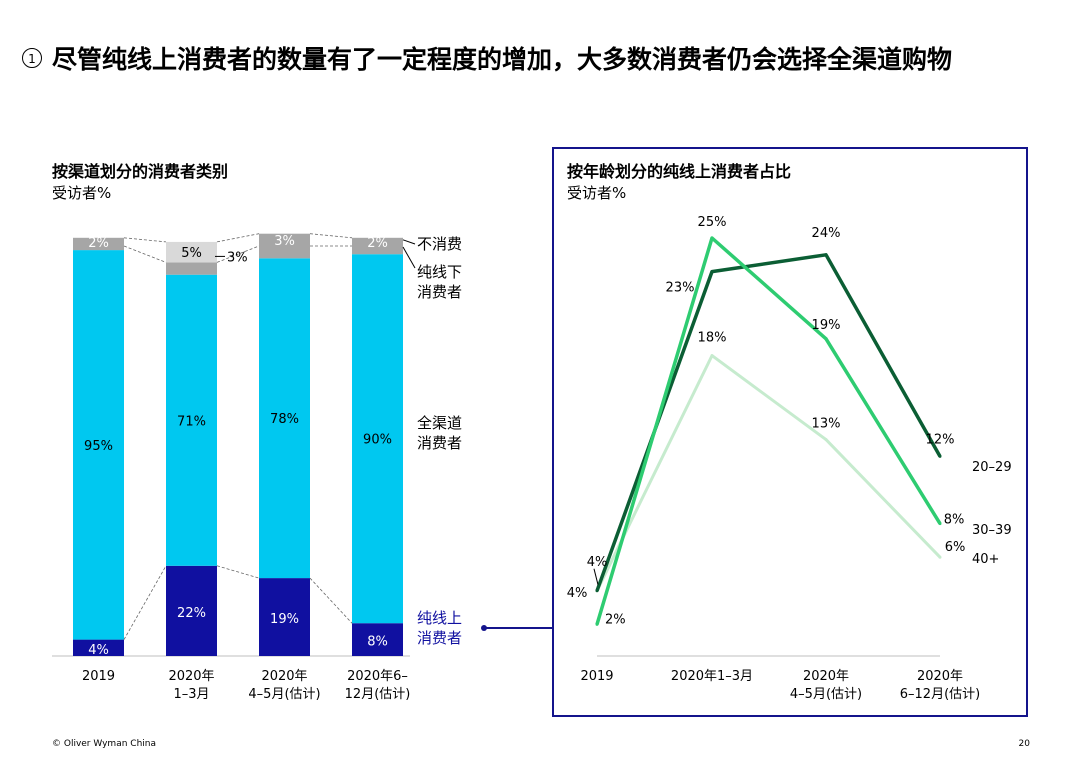  What do you see at coordinates (712, 272) in the screenshot?
I see `series-point-20–29-1` at bounding box center [712, 272].